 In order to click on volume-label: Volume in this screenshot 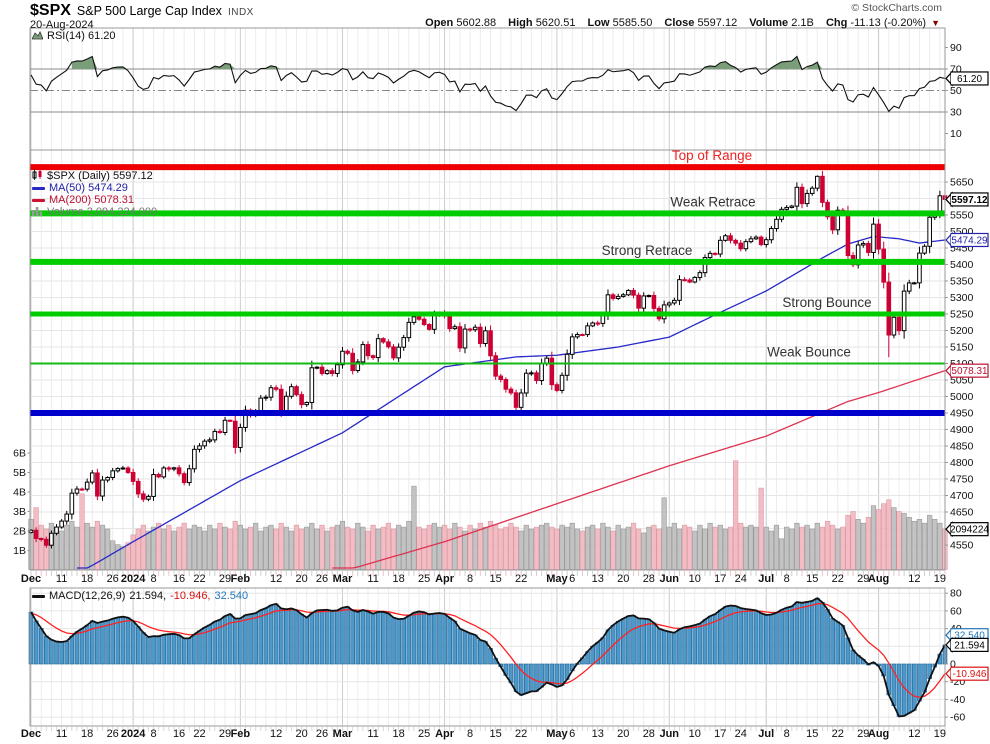, I will do `click(769, 23)`.